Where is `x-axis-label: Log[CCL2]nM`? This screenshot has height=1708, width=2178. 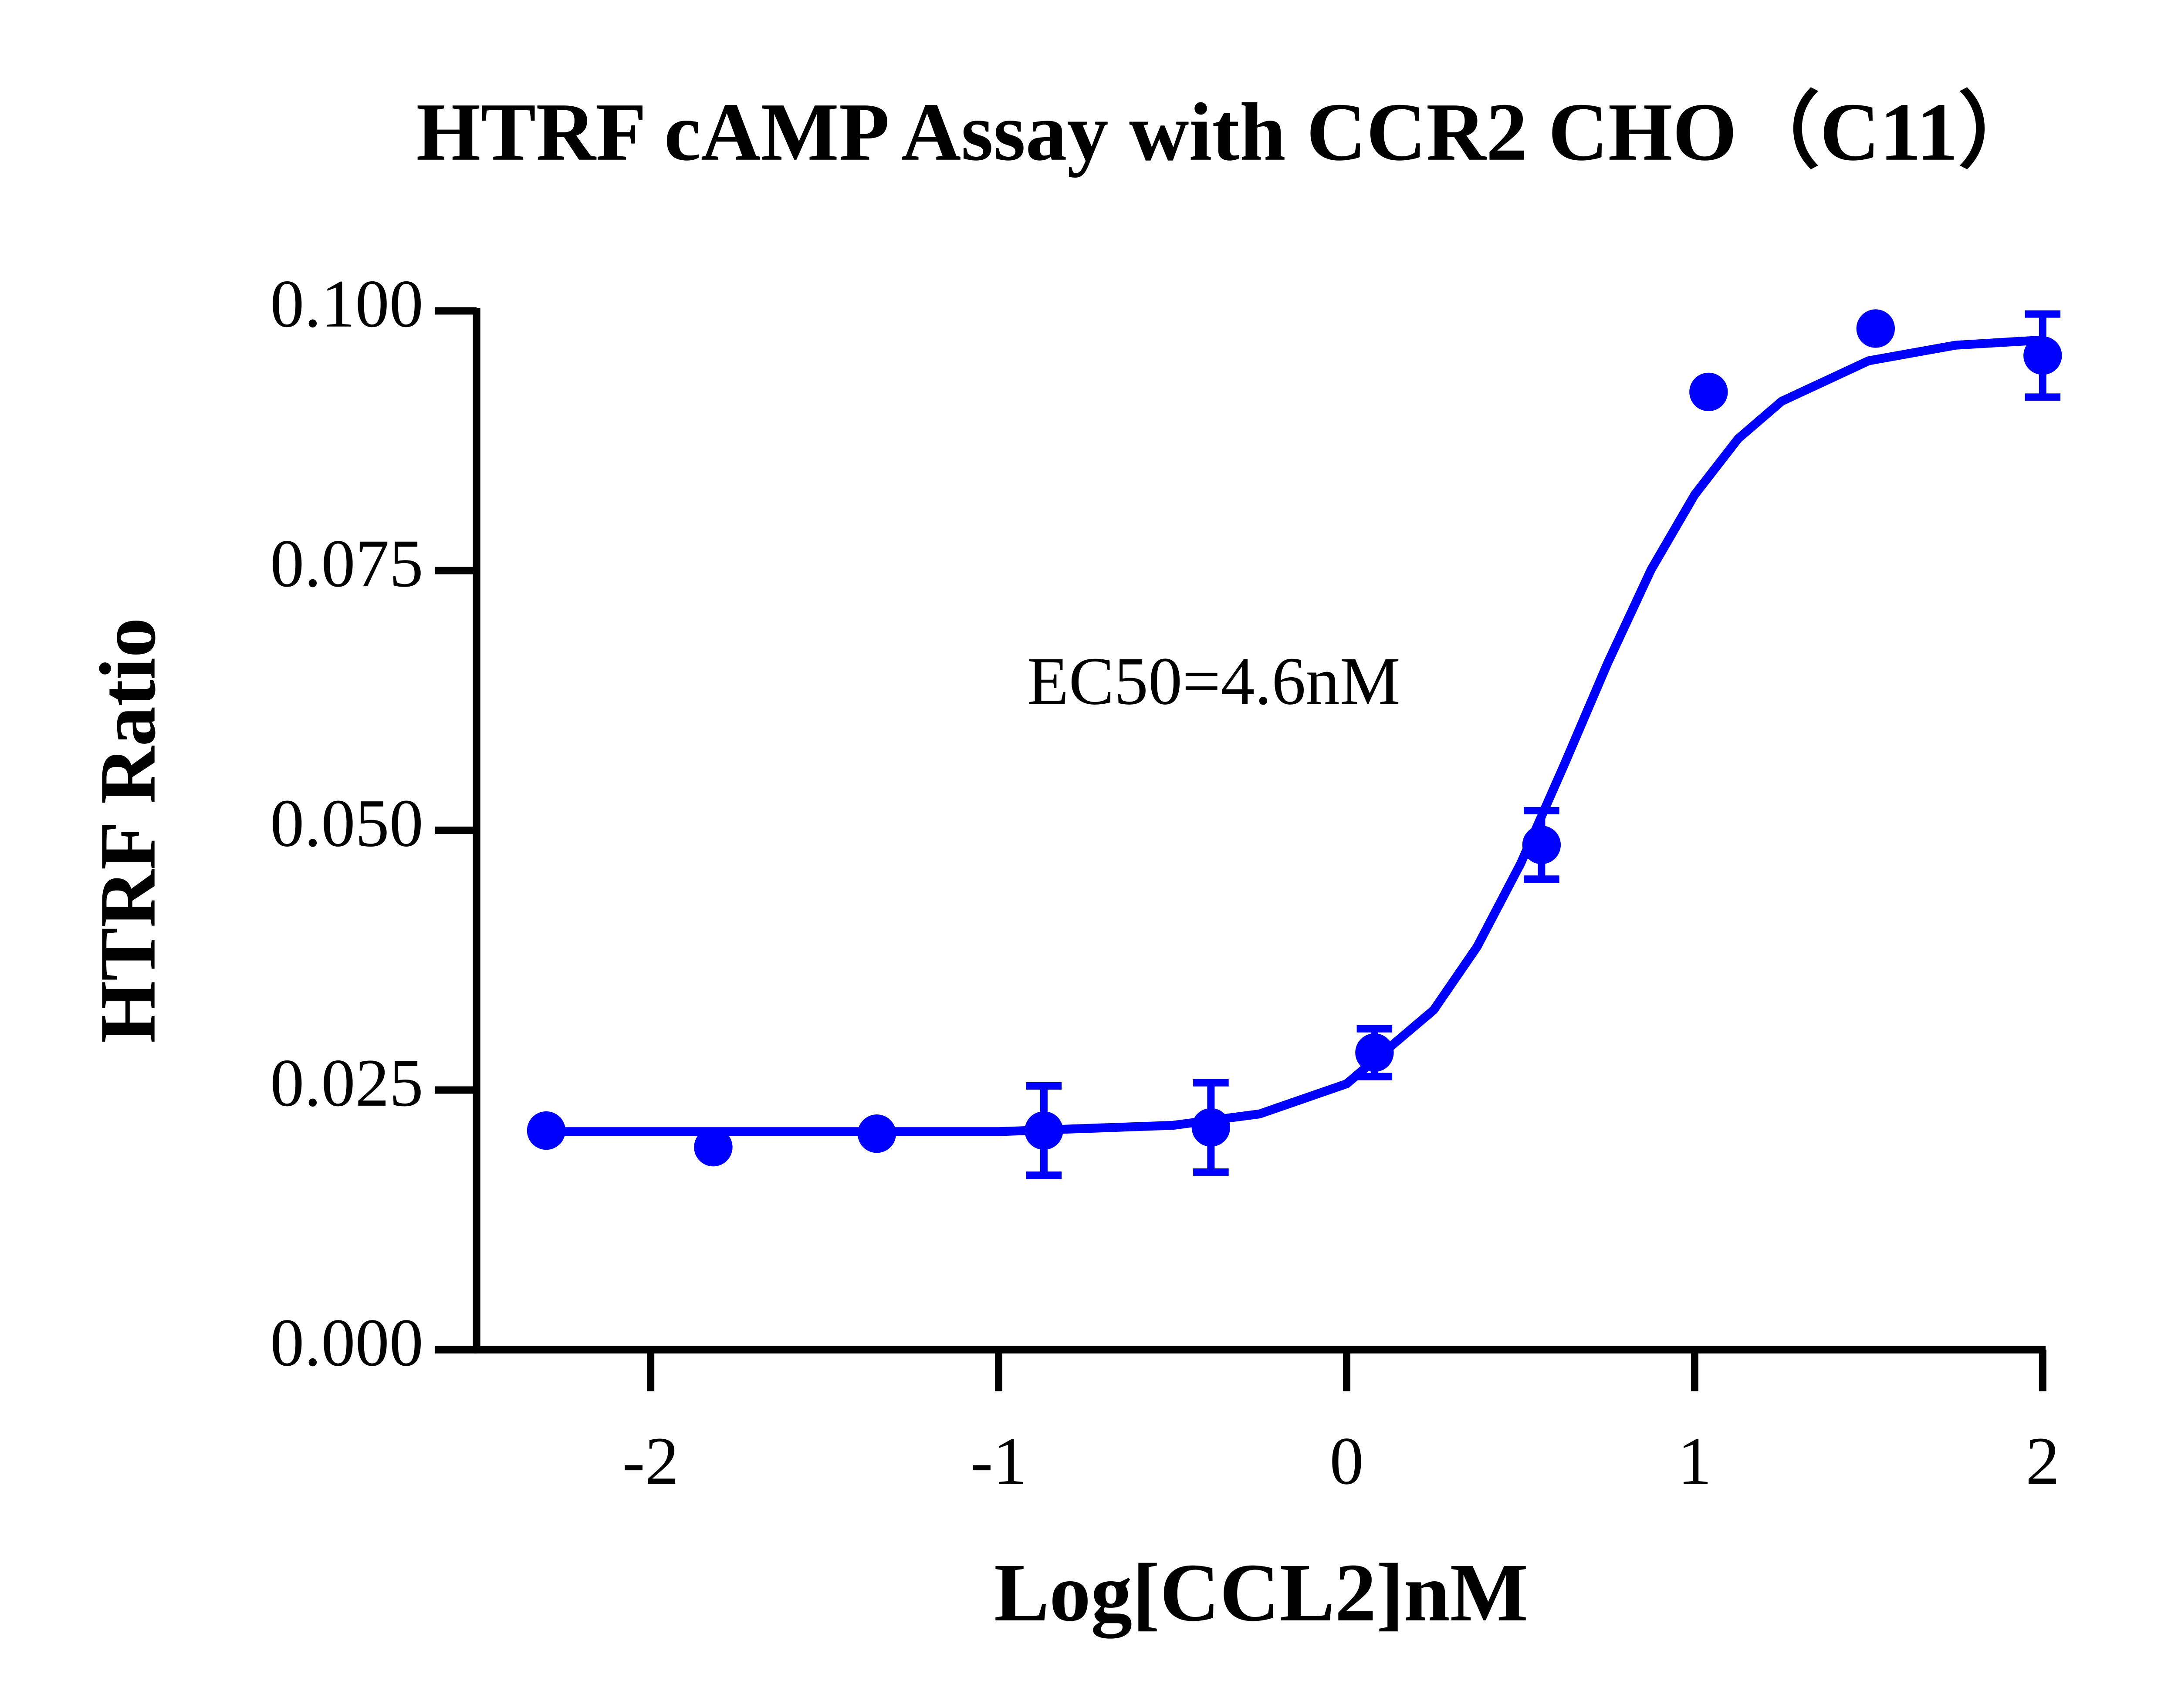
x-axis-label: Log[CCL2]nM is located at coordinates (1261, 1593).